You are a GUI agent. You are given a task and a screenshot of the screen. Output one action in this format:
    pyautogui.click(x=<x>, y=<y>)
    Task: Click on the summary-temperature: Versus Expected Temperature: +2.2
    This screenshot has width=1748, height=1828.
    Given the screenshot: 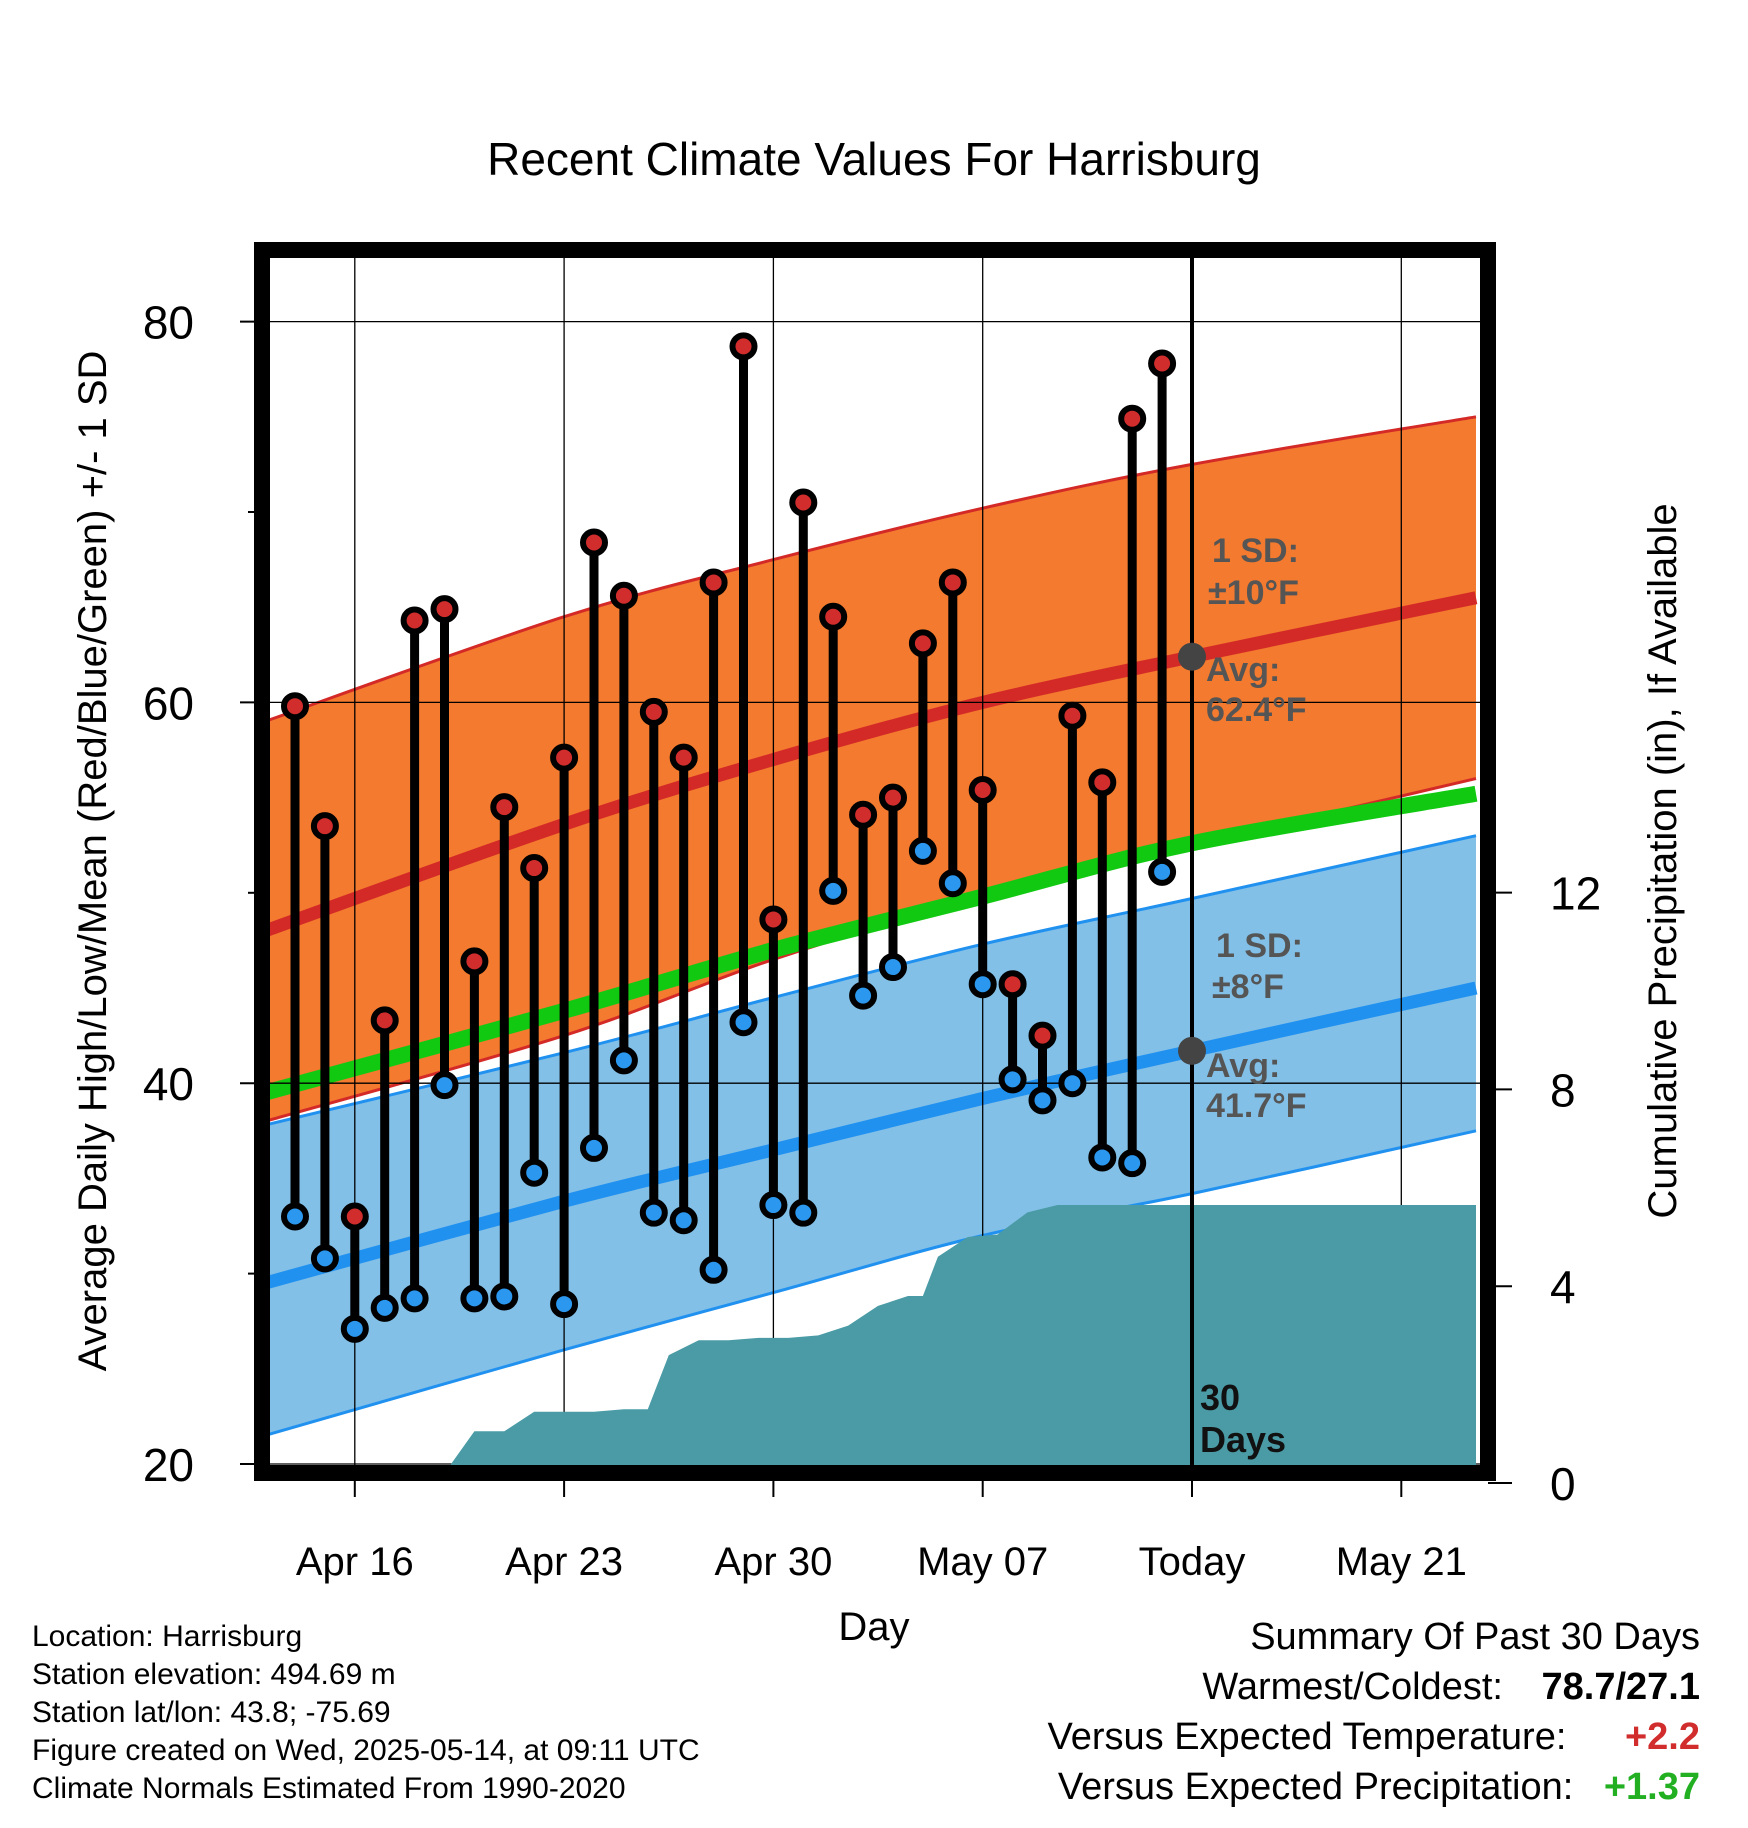 What is the action you would take?
    pyautogui.click(x=1373, y=1737)
    